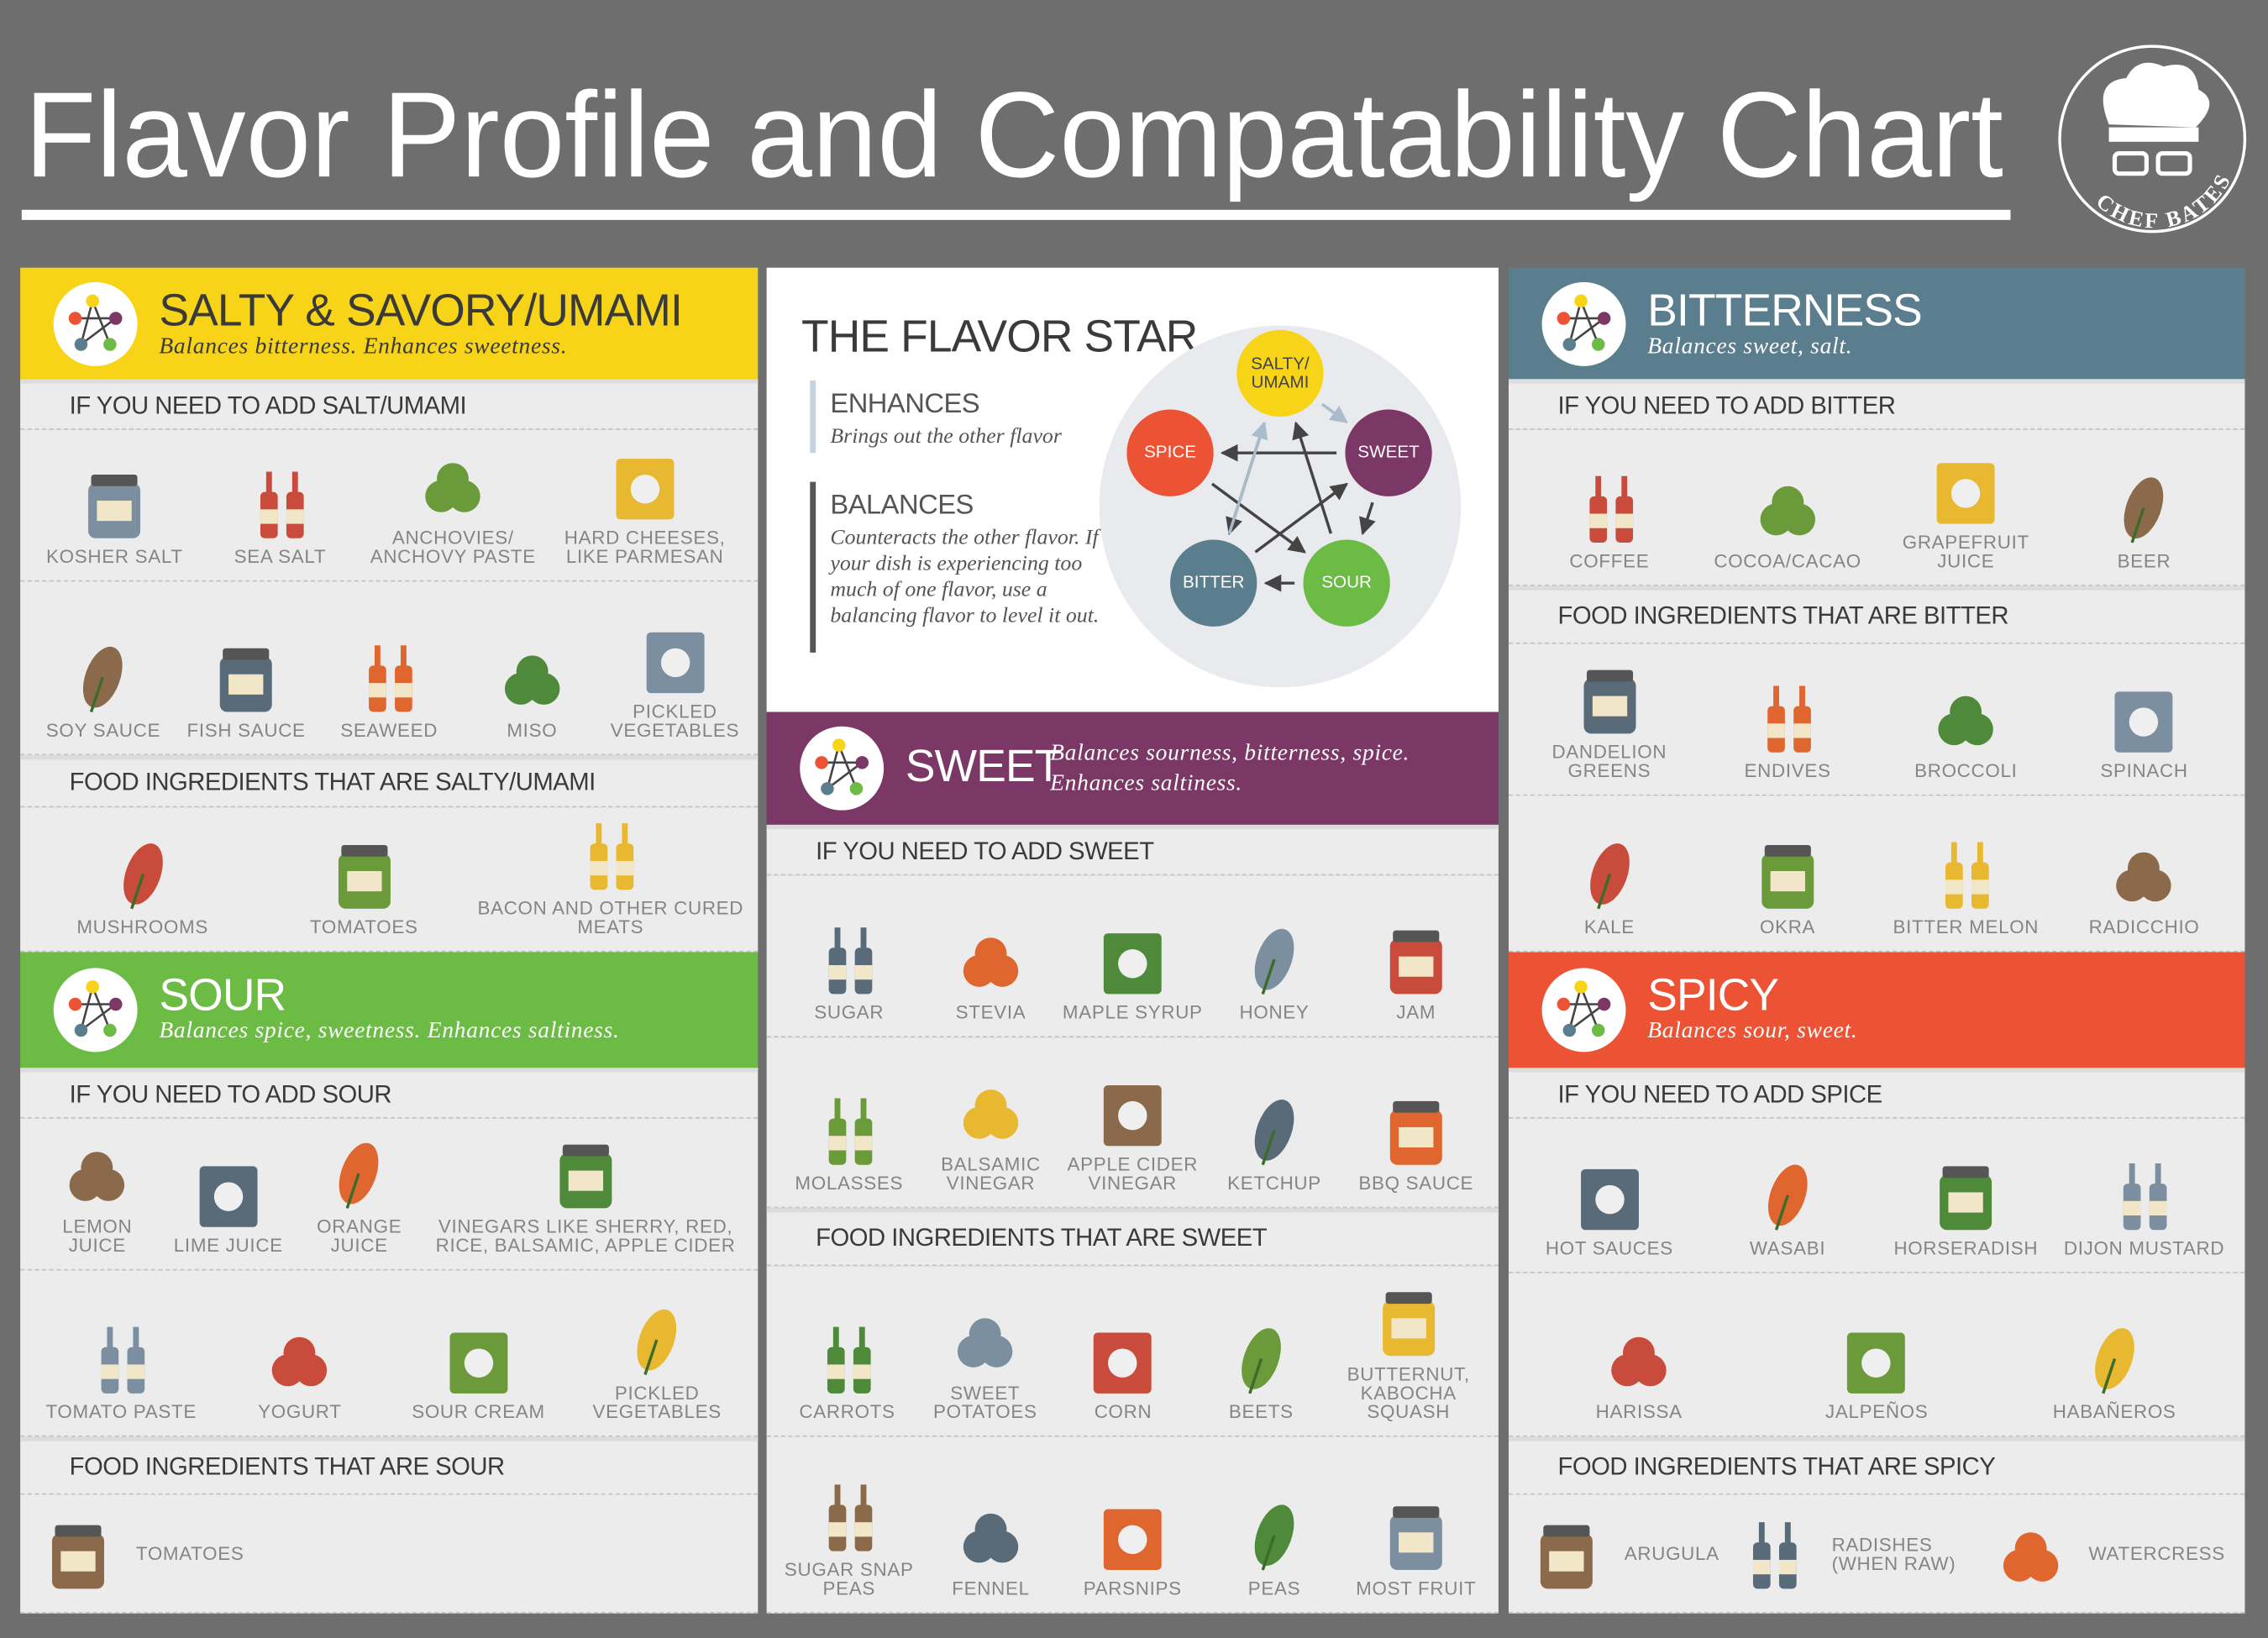 This screenshot has height=1638, width=2268. I want to click on star-node-label: SWEET, so click(1388, 451).